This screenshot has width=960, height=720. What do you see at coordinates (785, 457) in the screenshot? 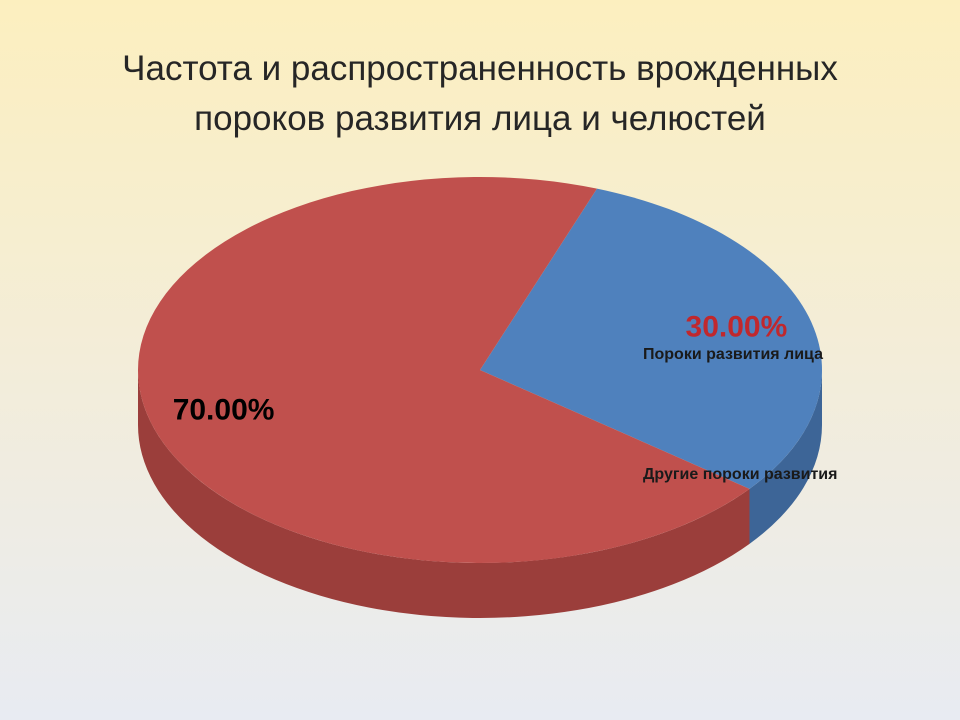
I see `slice-side` at bounding box center [785, 457].